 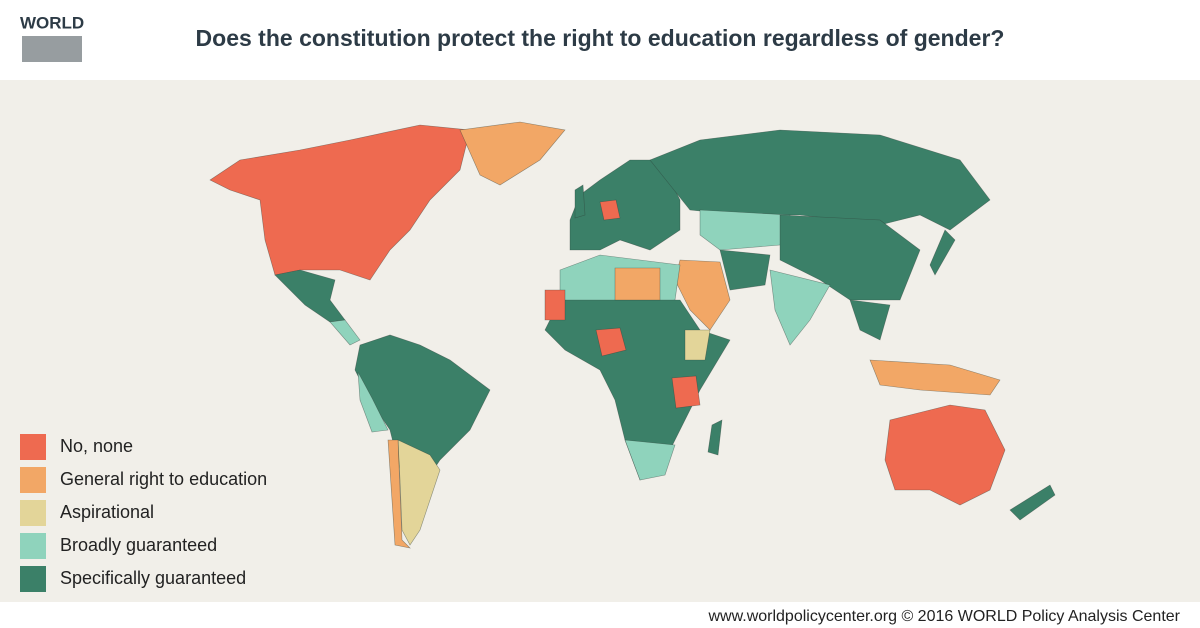 I want to click on legend-label: General right to education, so click(x=163, y=479).